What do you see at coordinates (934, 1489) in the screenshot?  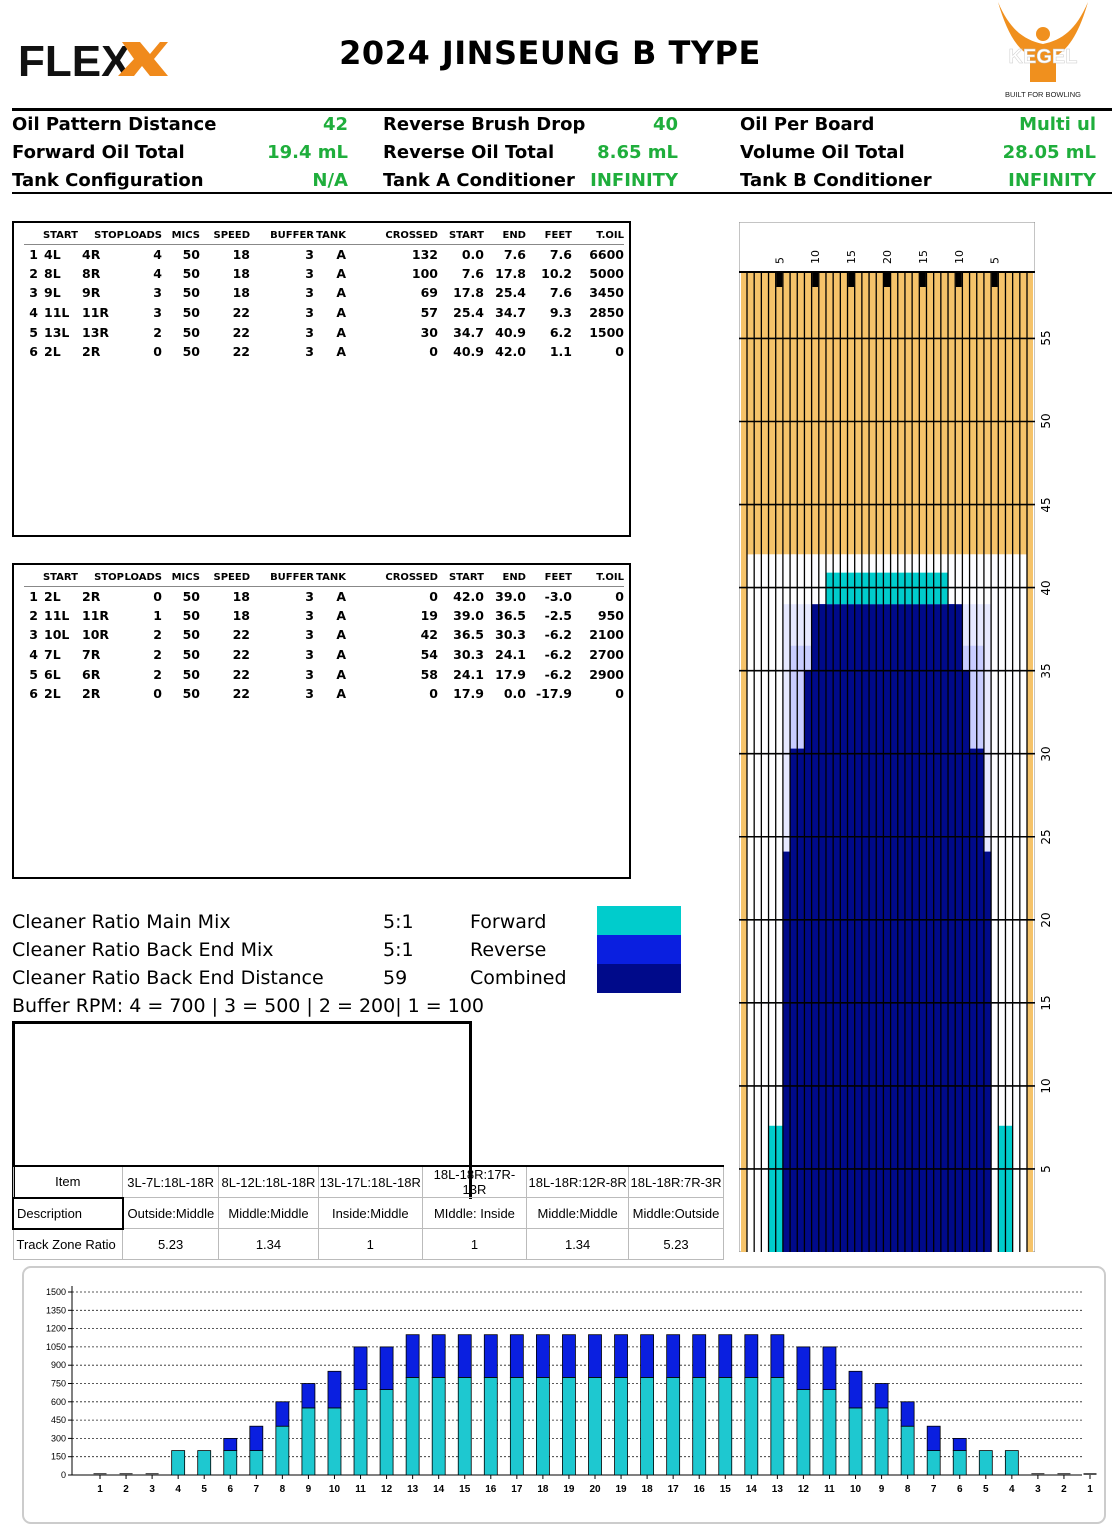 I see `x-tick-label: 7` at bounding box center [934, 1489].